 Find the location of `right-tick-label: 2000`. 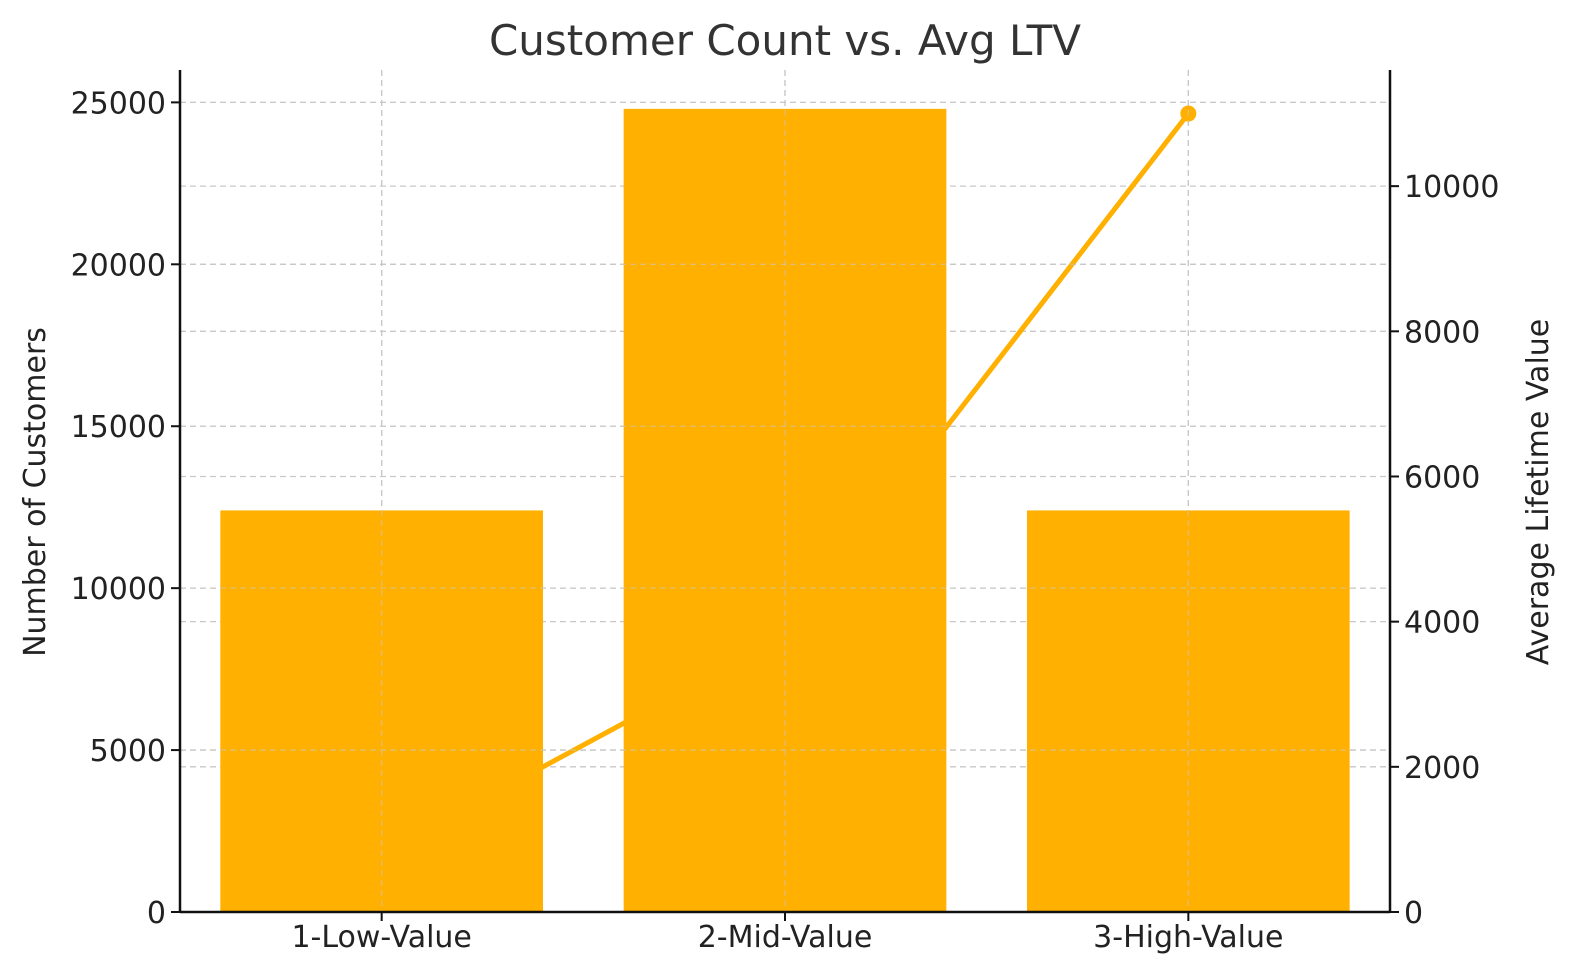

right-tick-label: 2000 is located at coordinates (1442, 768).